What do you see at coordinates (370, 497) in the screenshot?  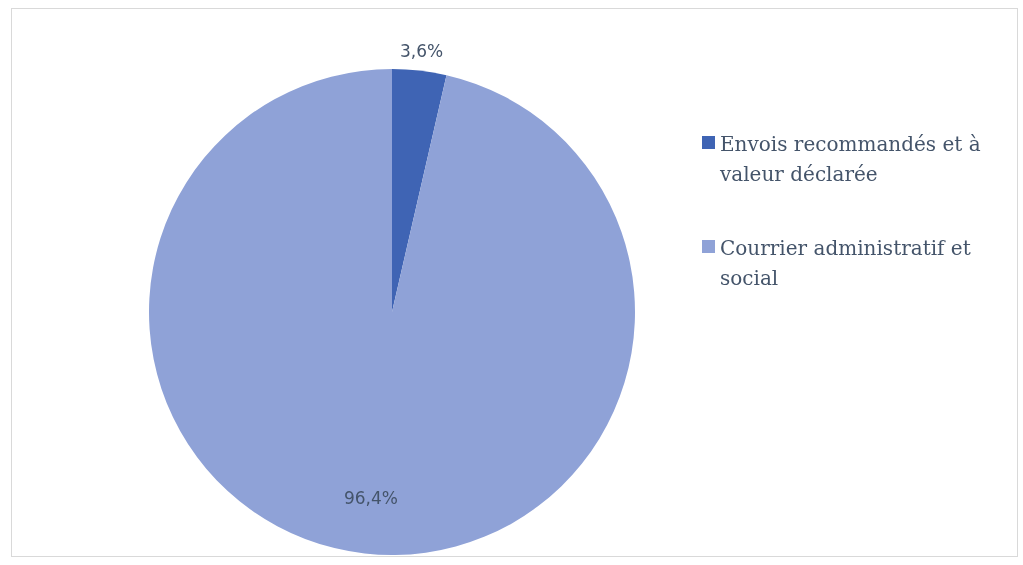 I see `data-label: 96,4%` at bounding box center [370, 497].